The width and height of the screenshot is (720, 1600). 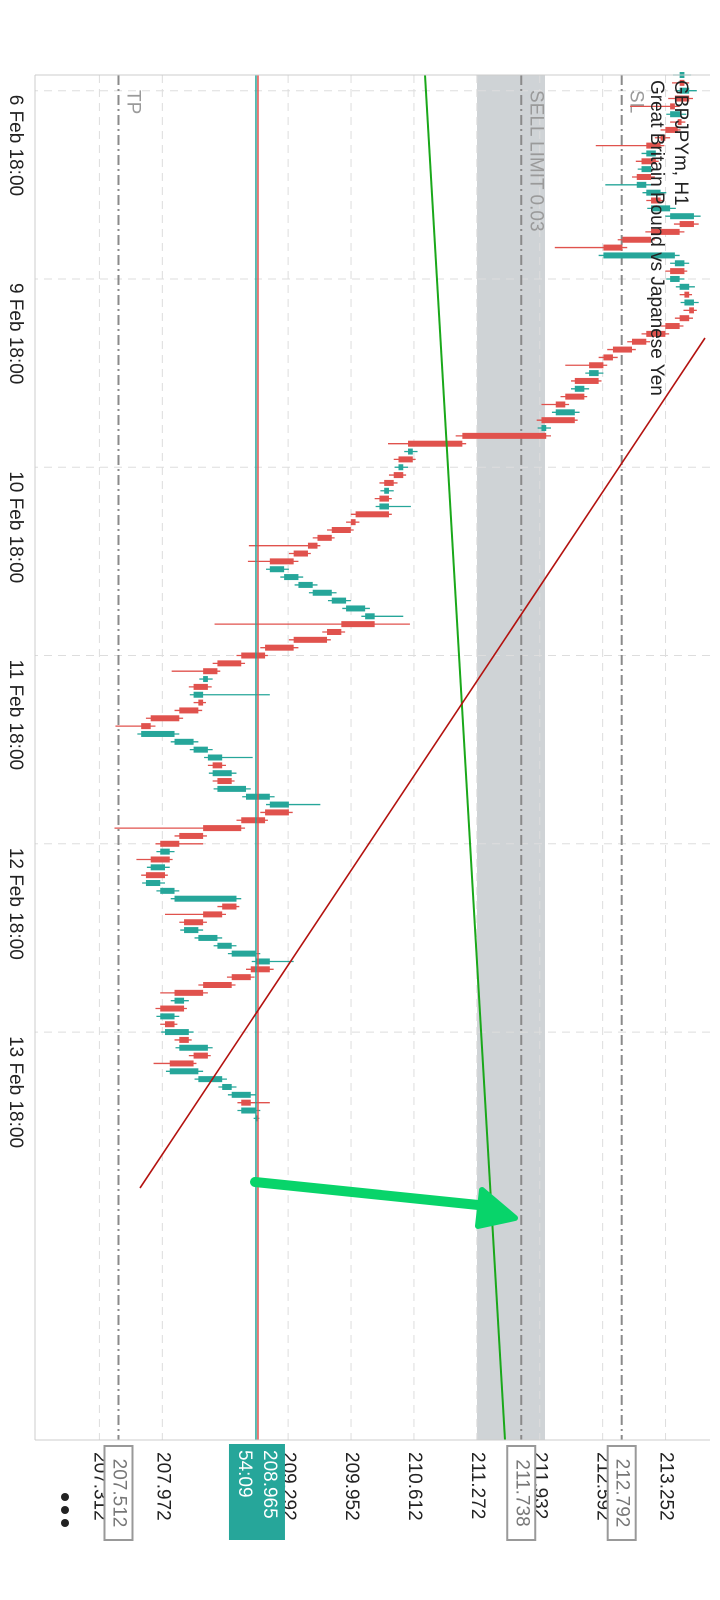 What do you see at coordinates (269, 1484) in the screenshot?
I see `last-price-value: 208.965` at bounding box center [269, 1484].